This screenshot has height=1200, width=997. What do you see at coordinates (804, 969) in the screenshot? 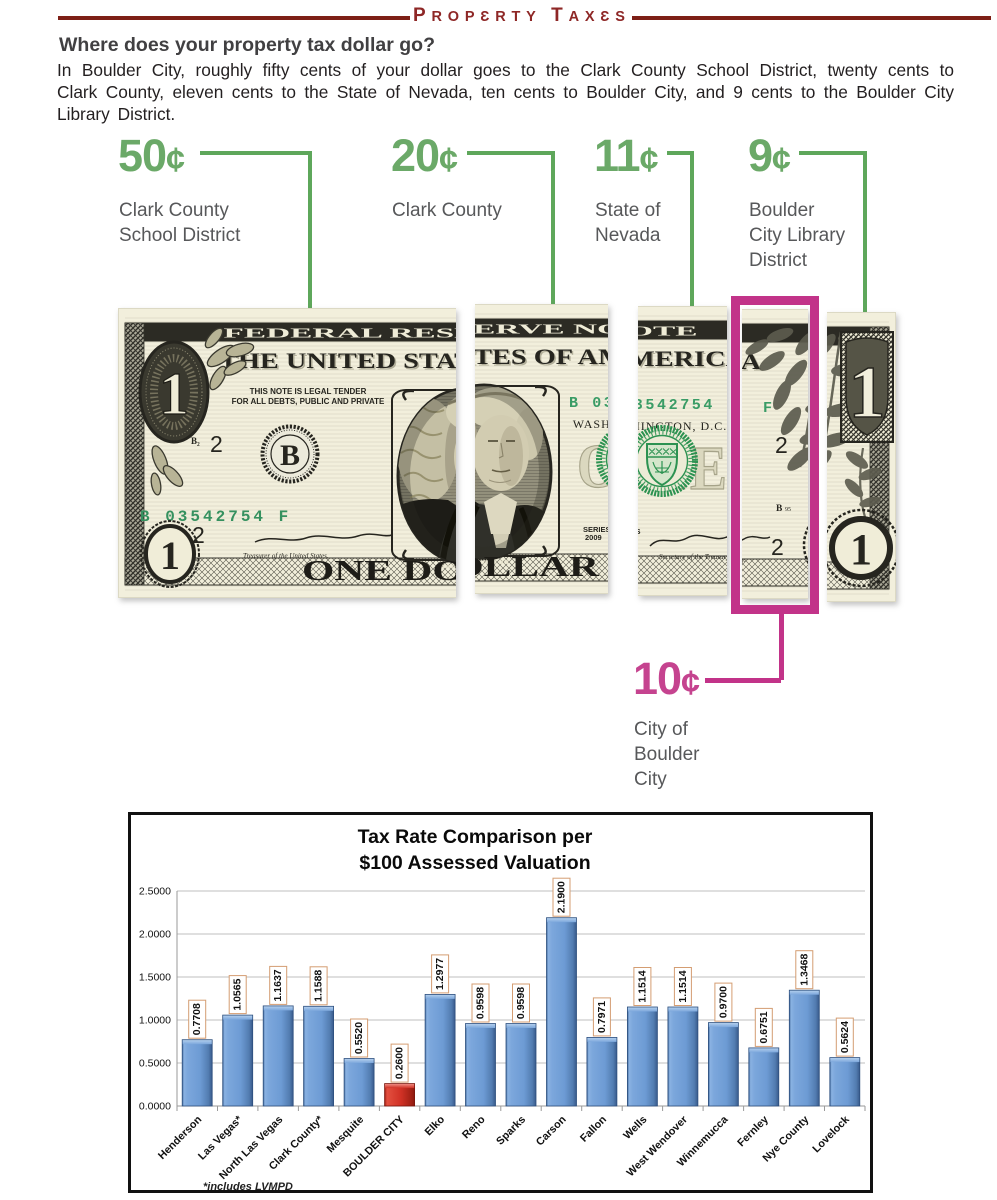
I see `svg-text: 1.3468` at bounding box center [804, 969].